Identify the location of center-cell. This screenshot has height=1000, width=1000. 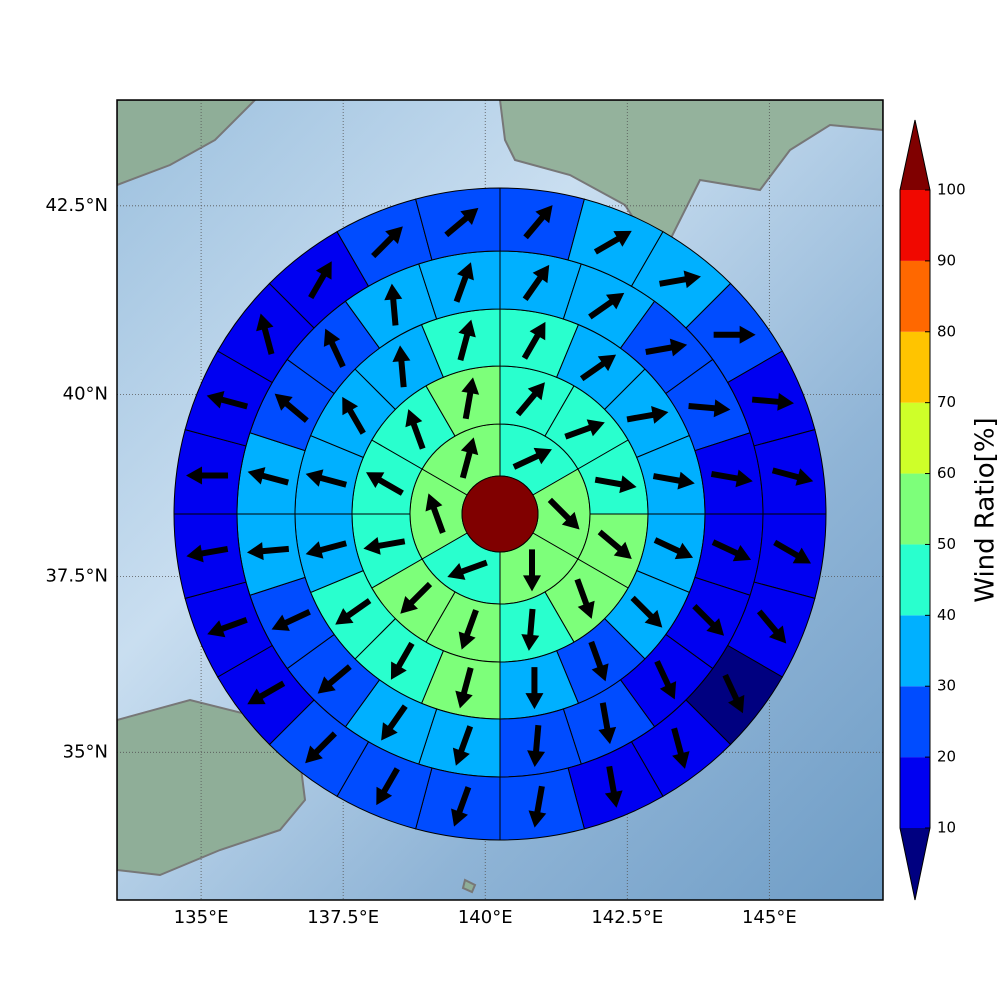
(500, 514).